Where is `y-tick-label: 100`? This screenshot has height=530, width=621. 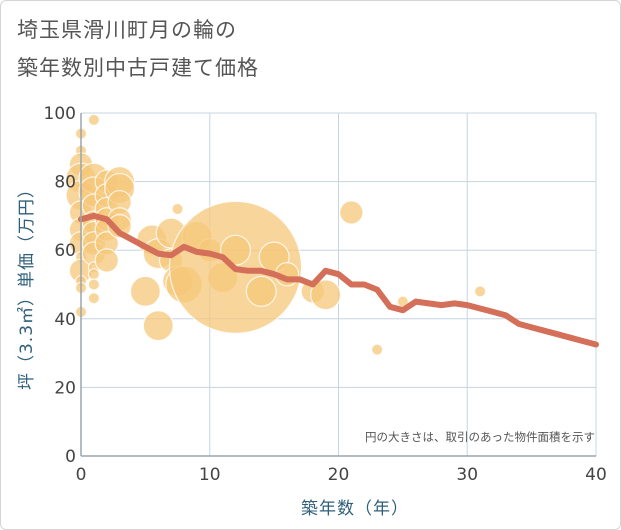 y-tick-label: 100 is located at coordinates (60, 114).